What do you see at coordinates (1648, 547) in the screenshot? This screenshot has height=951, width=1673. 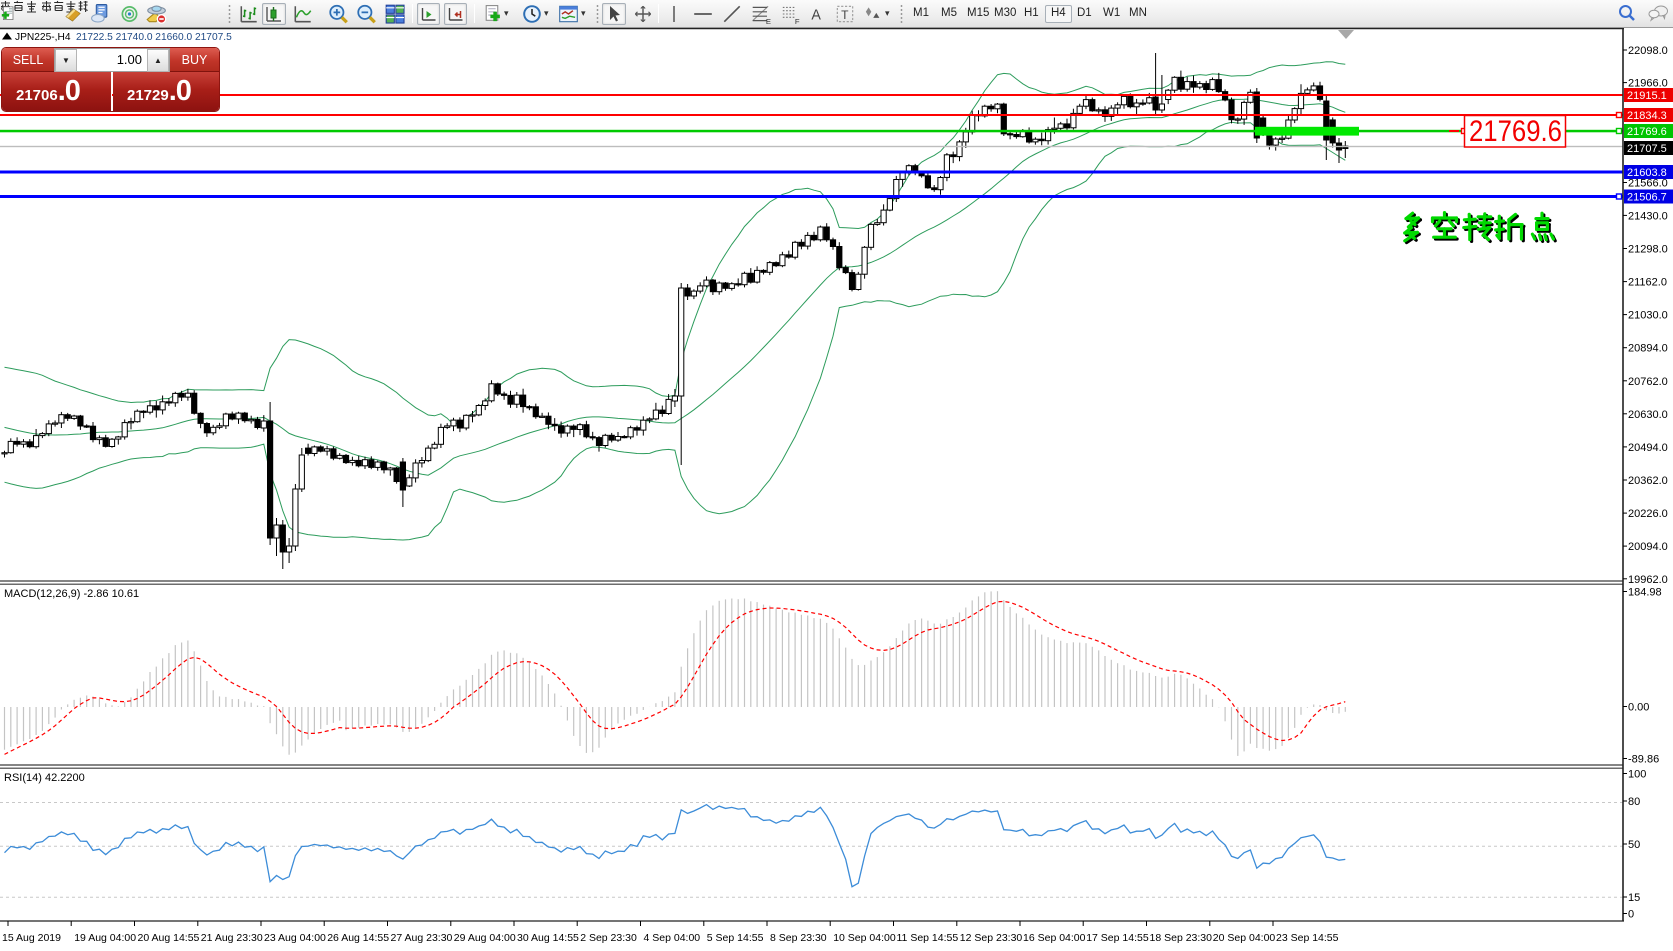 I see `svg-text: 20094.0` at bounding box center [1648, 547].